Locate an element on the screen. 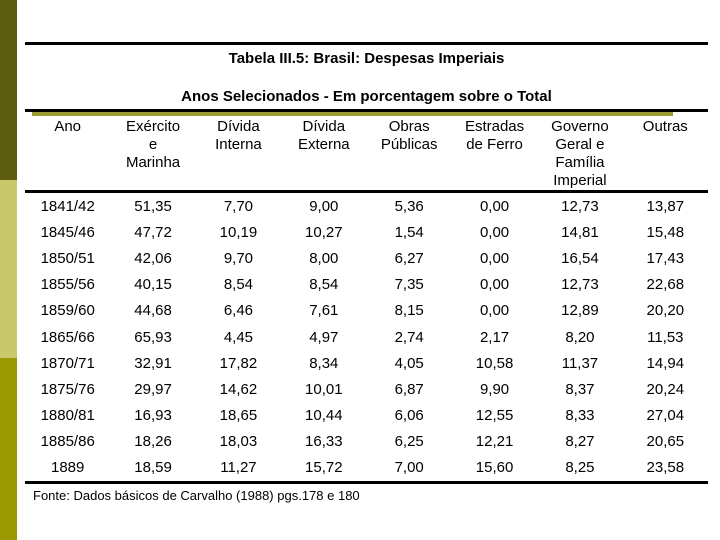 The height and width of the screenshot is (540, 720). value-cell: 2,74 is located at coordinates (409, 337).